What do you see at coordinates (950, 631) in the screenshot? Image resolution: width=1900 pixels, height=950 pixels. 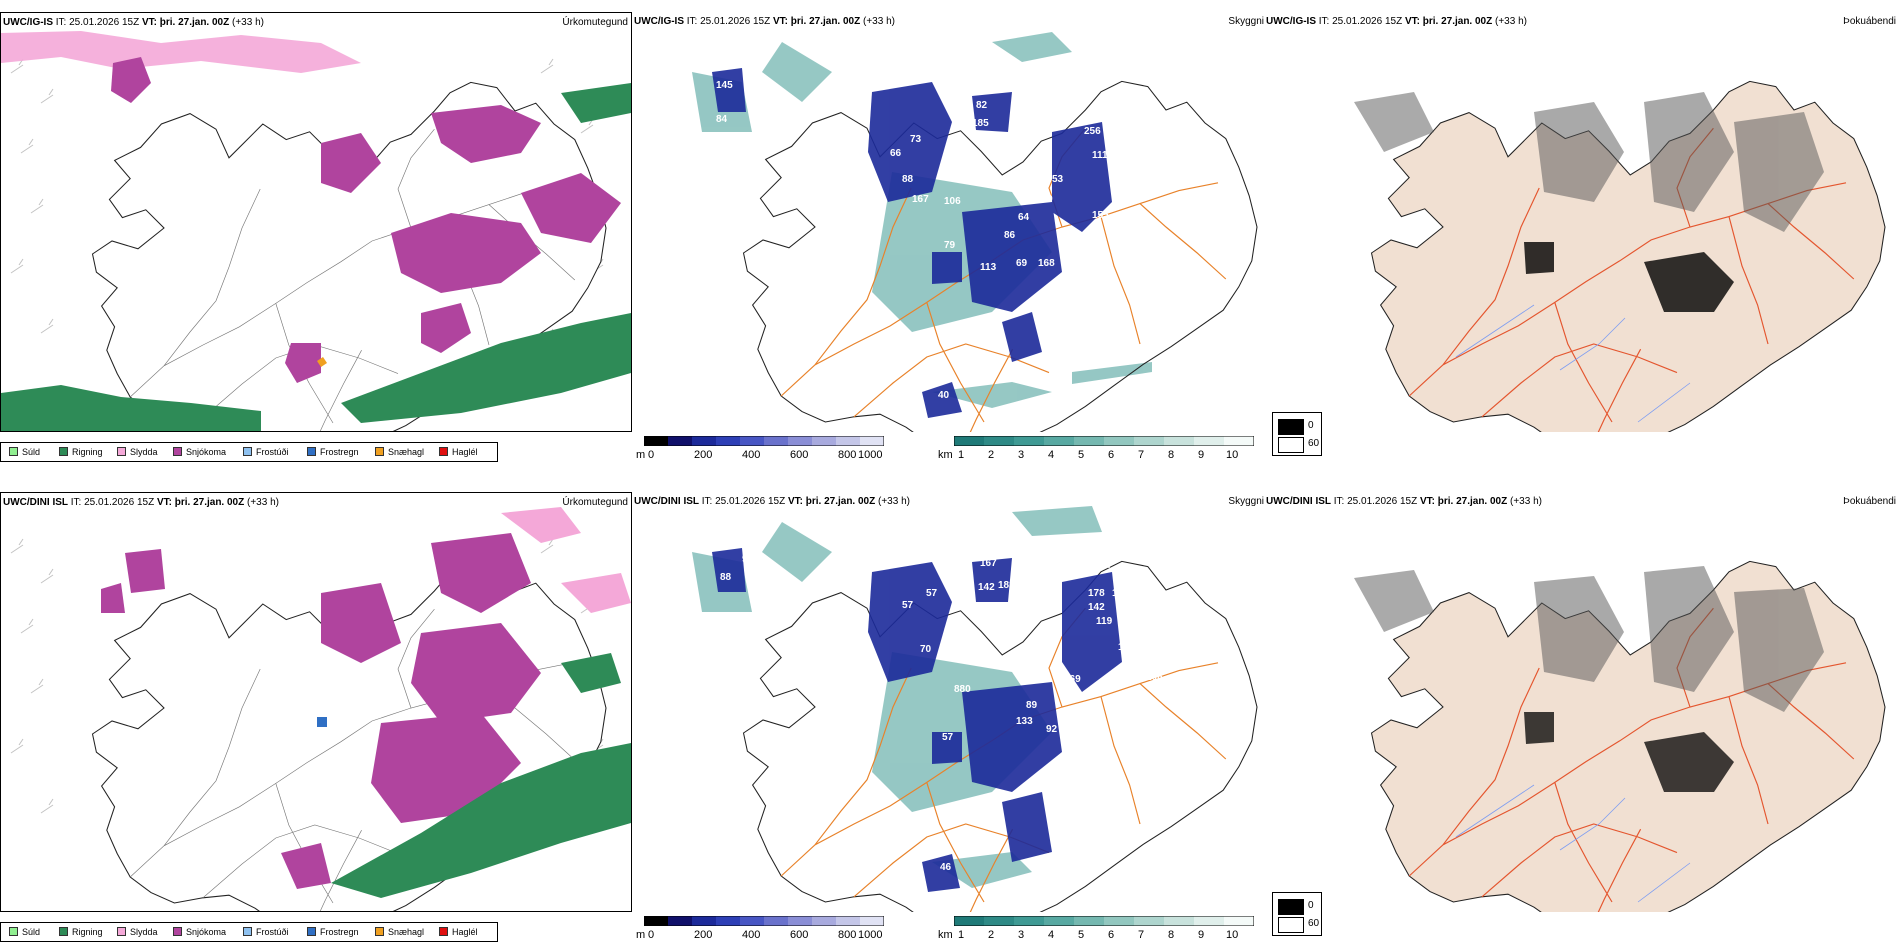 I see `vis-label: 34` at bounding box center [950, 631].